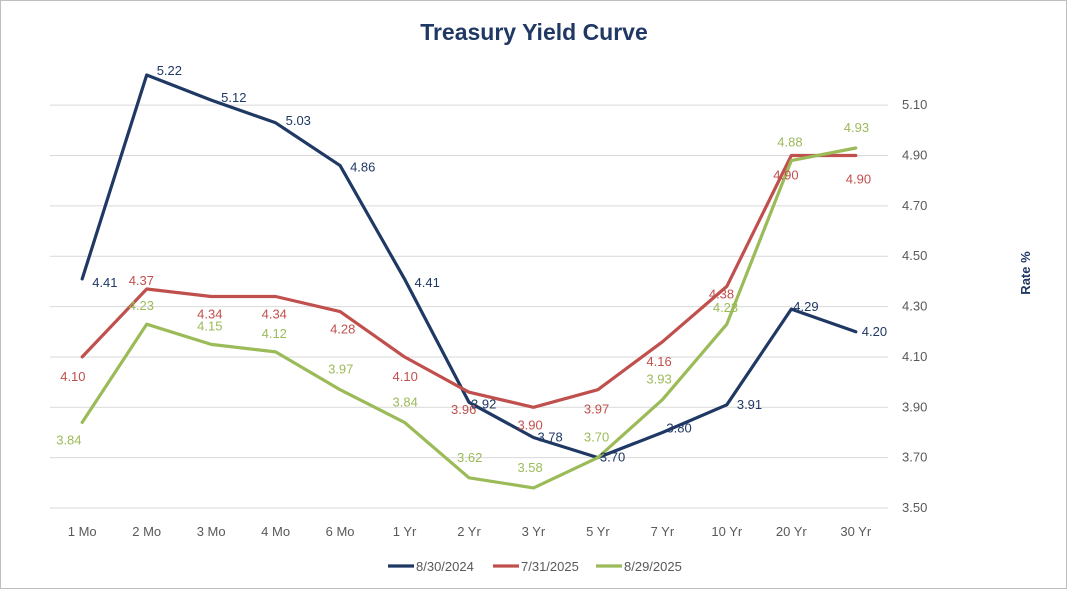  Describe the element at coordinates (483, 403) in the screenshot. I see `data-label: 3.92` at that location.